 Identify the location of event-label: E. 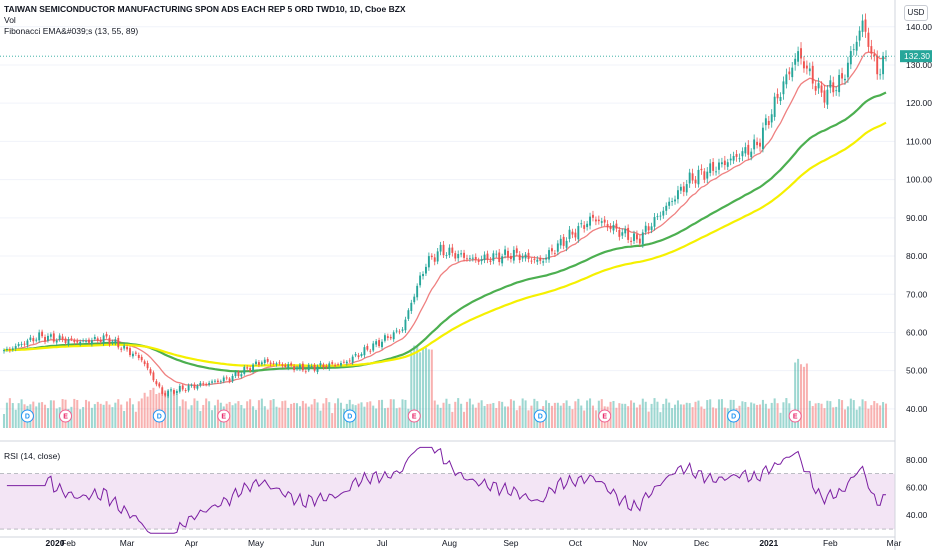
(604, 417).